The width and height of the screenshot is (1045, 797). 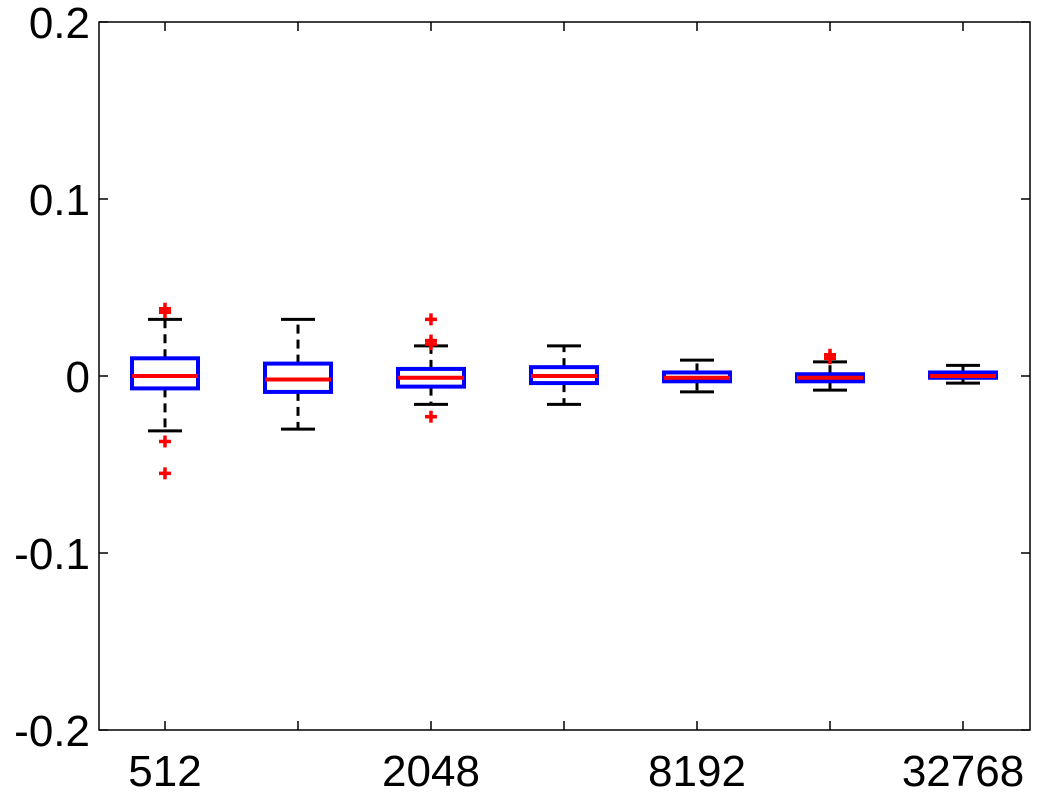 What do you see at coordinates (431, 771) in the screenshot?
I see `x-tick-label: 2048` at bounding box center [431, 771].